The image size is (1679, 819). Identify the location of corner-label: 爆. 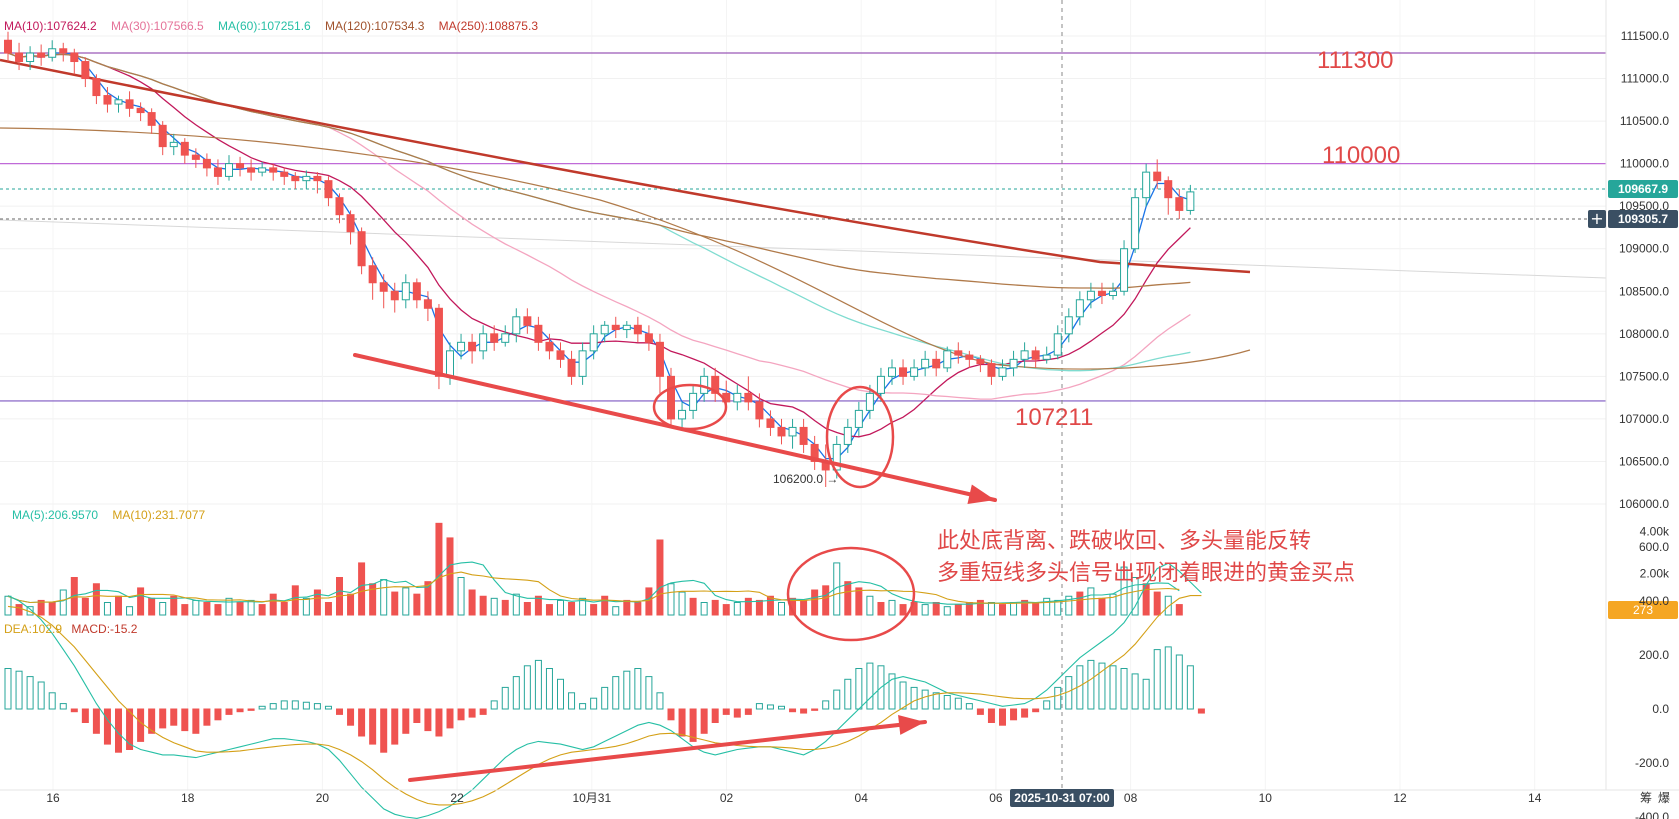
(1664, 798).